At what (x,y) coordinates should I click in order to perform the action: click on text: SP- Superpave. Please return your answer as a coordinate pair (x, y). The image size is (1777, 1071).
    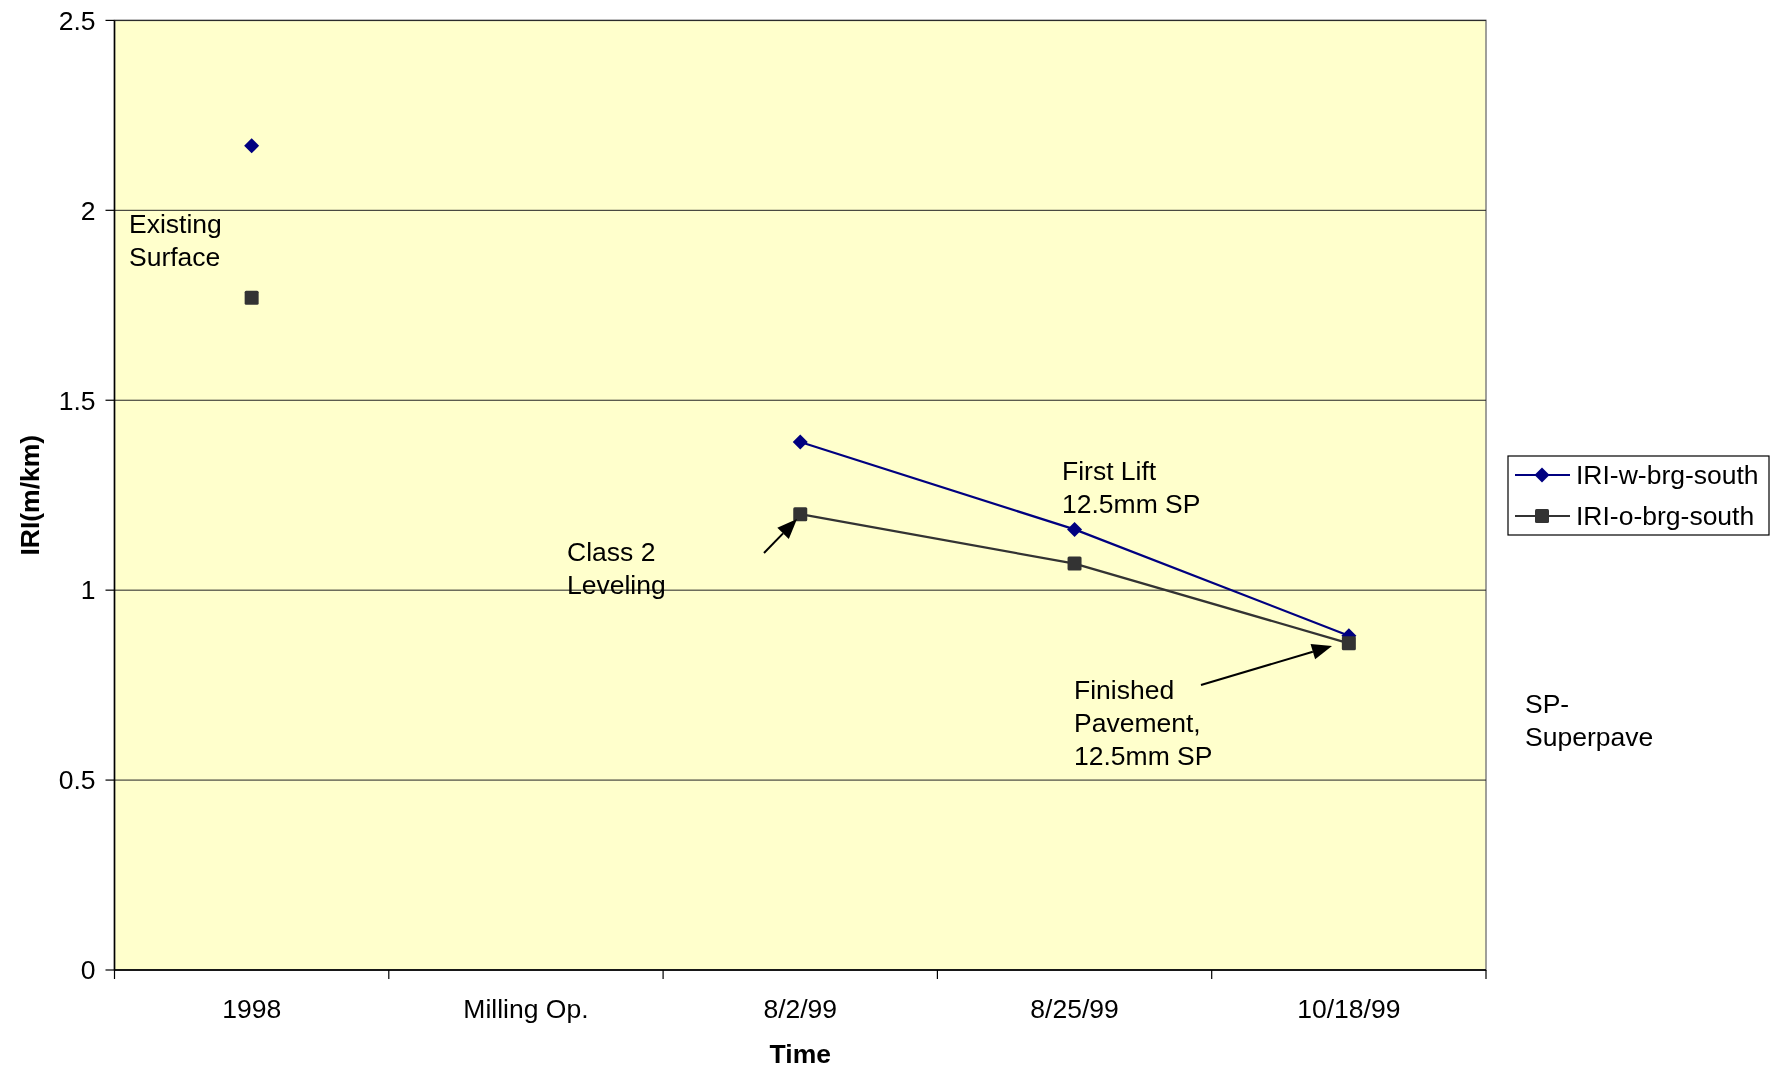
    Looking at the image, I should click on (1589, 721).